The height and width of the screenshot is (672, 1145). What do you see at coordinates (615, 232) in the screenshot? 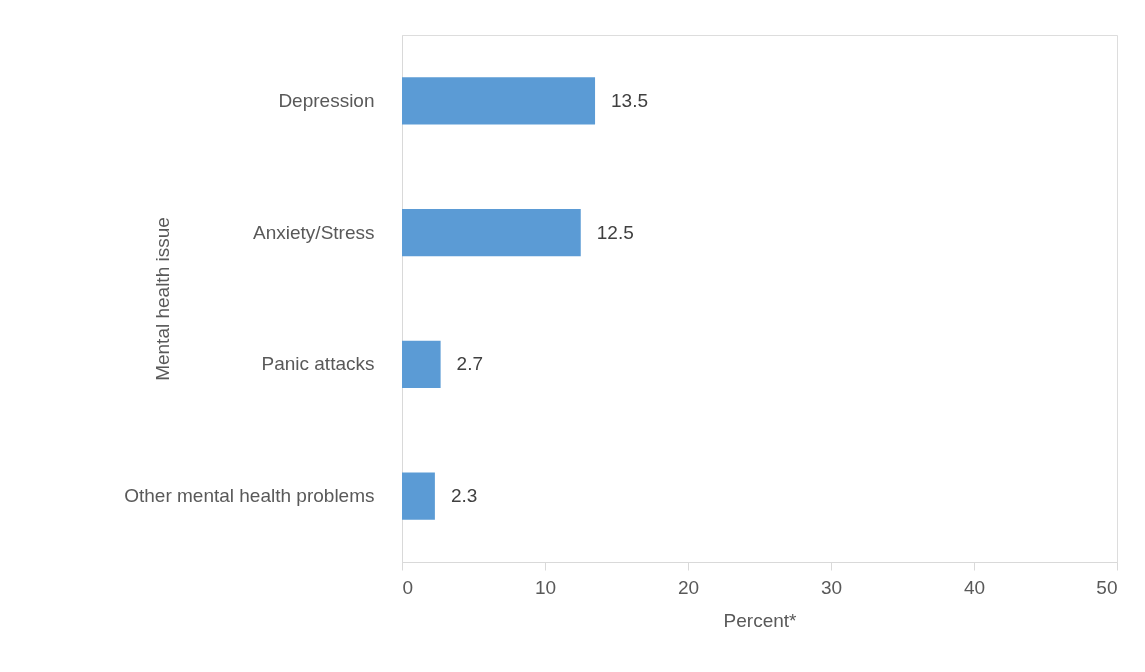
I see `data-label: 12.5` at bounding box center [615, 232].